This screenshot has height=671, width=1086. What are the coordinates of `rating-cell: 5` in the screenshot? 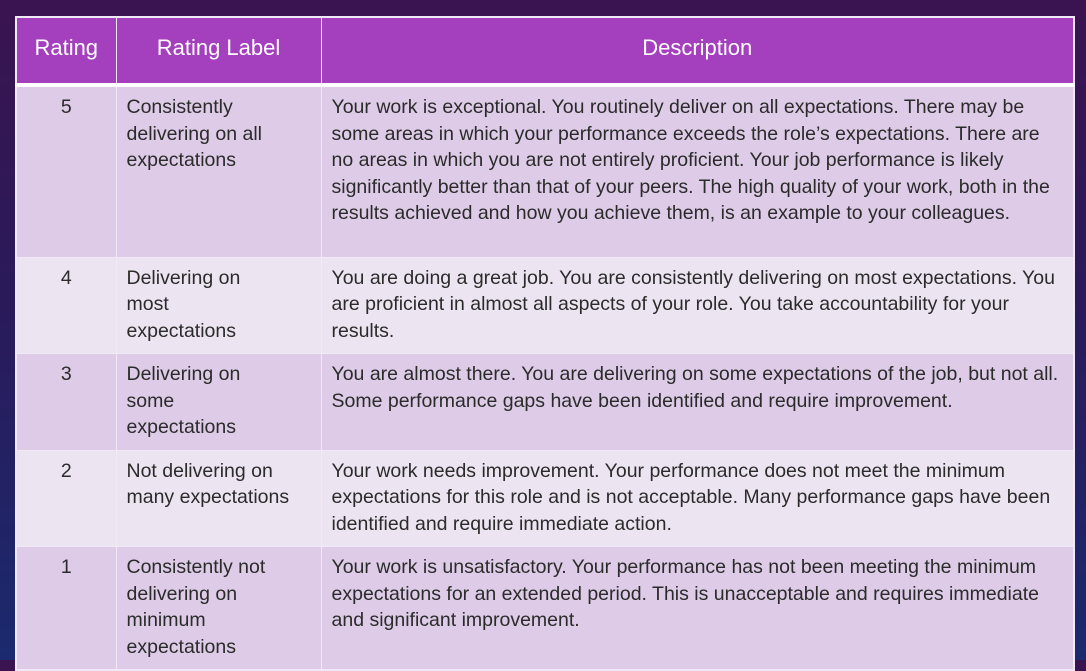 It's located at (66, 171).